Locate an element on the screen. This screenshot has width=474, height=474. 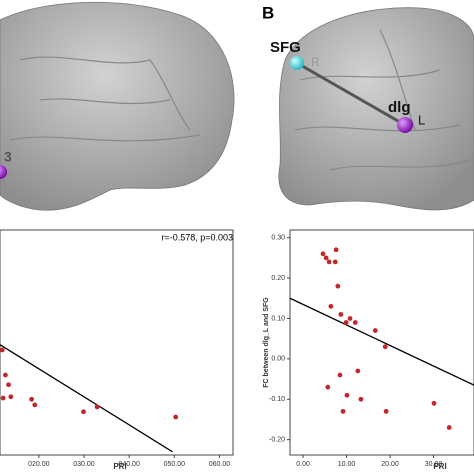
x-tick-label: 020.00 is located at coordinates (39, 464).